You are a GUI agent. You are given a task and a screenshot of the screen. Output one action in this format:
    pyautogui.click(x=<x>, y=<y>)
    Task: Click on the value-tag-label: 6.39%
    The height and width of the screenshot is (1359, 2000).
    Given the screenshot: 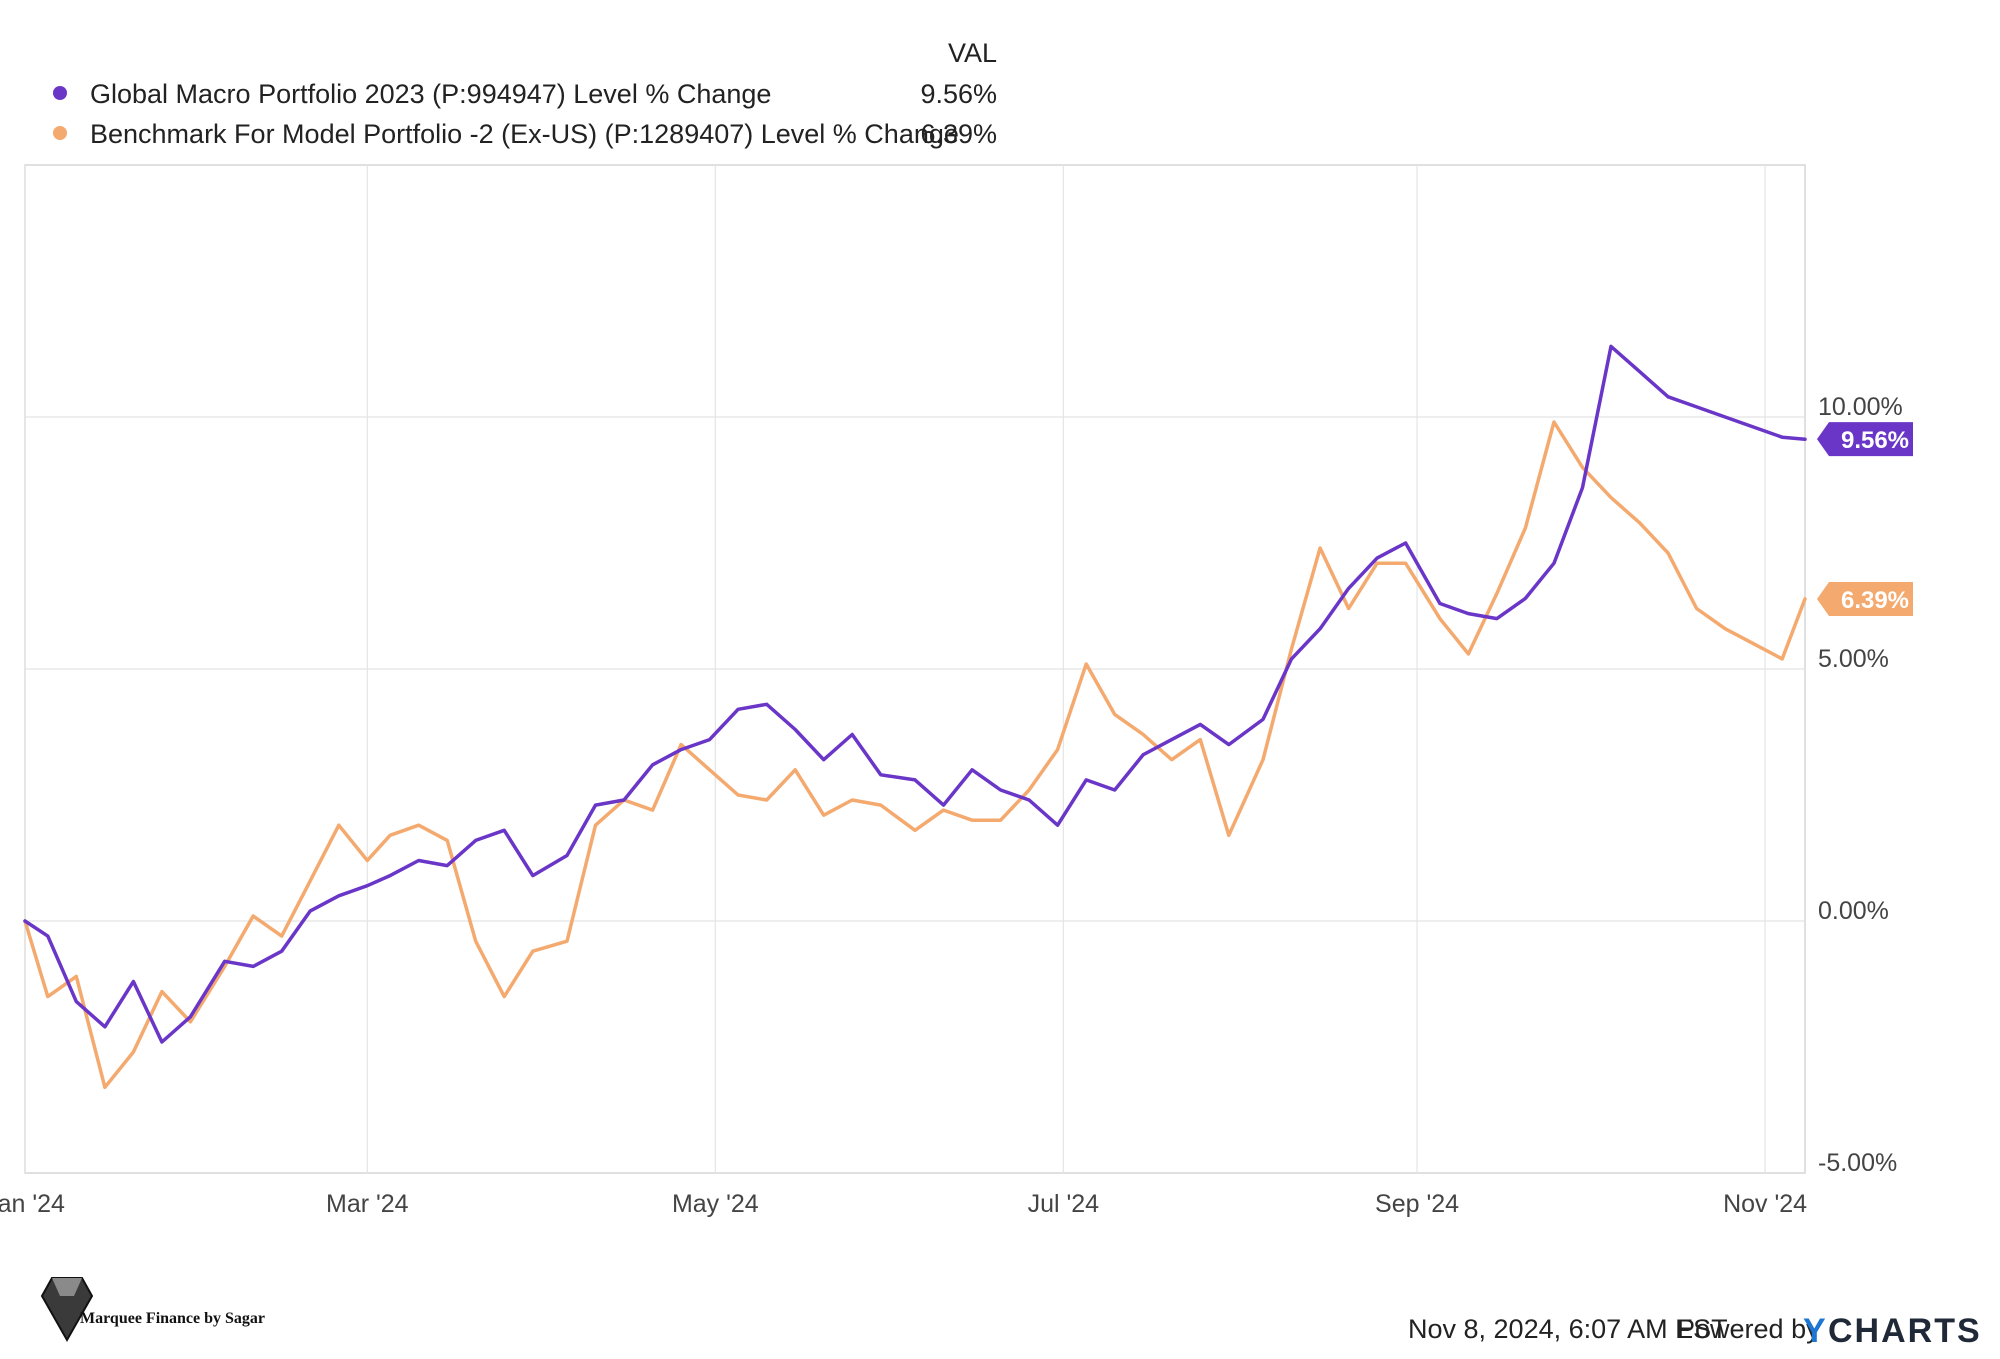 What is the action you would take?
    pyautogui.click(x=1875, y=600)
    